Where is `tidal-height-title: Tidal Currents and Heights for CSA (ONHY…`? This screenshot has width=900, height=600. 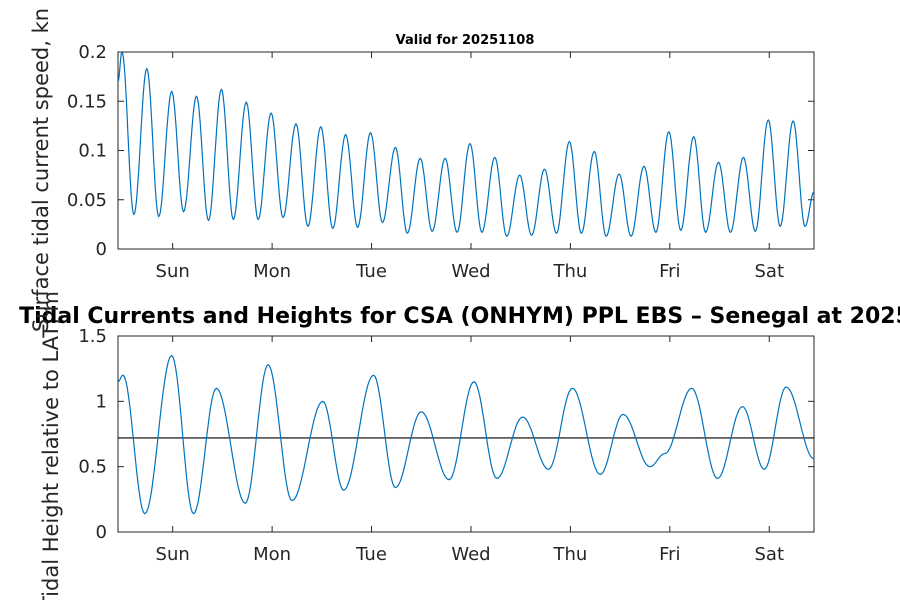 tidal-height-title: Tidal Currents and Heights for CSA (ONHY… is located at coordinates (459, 316).